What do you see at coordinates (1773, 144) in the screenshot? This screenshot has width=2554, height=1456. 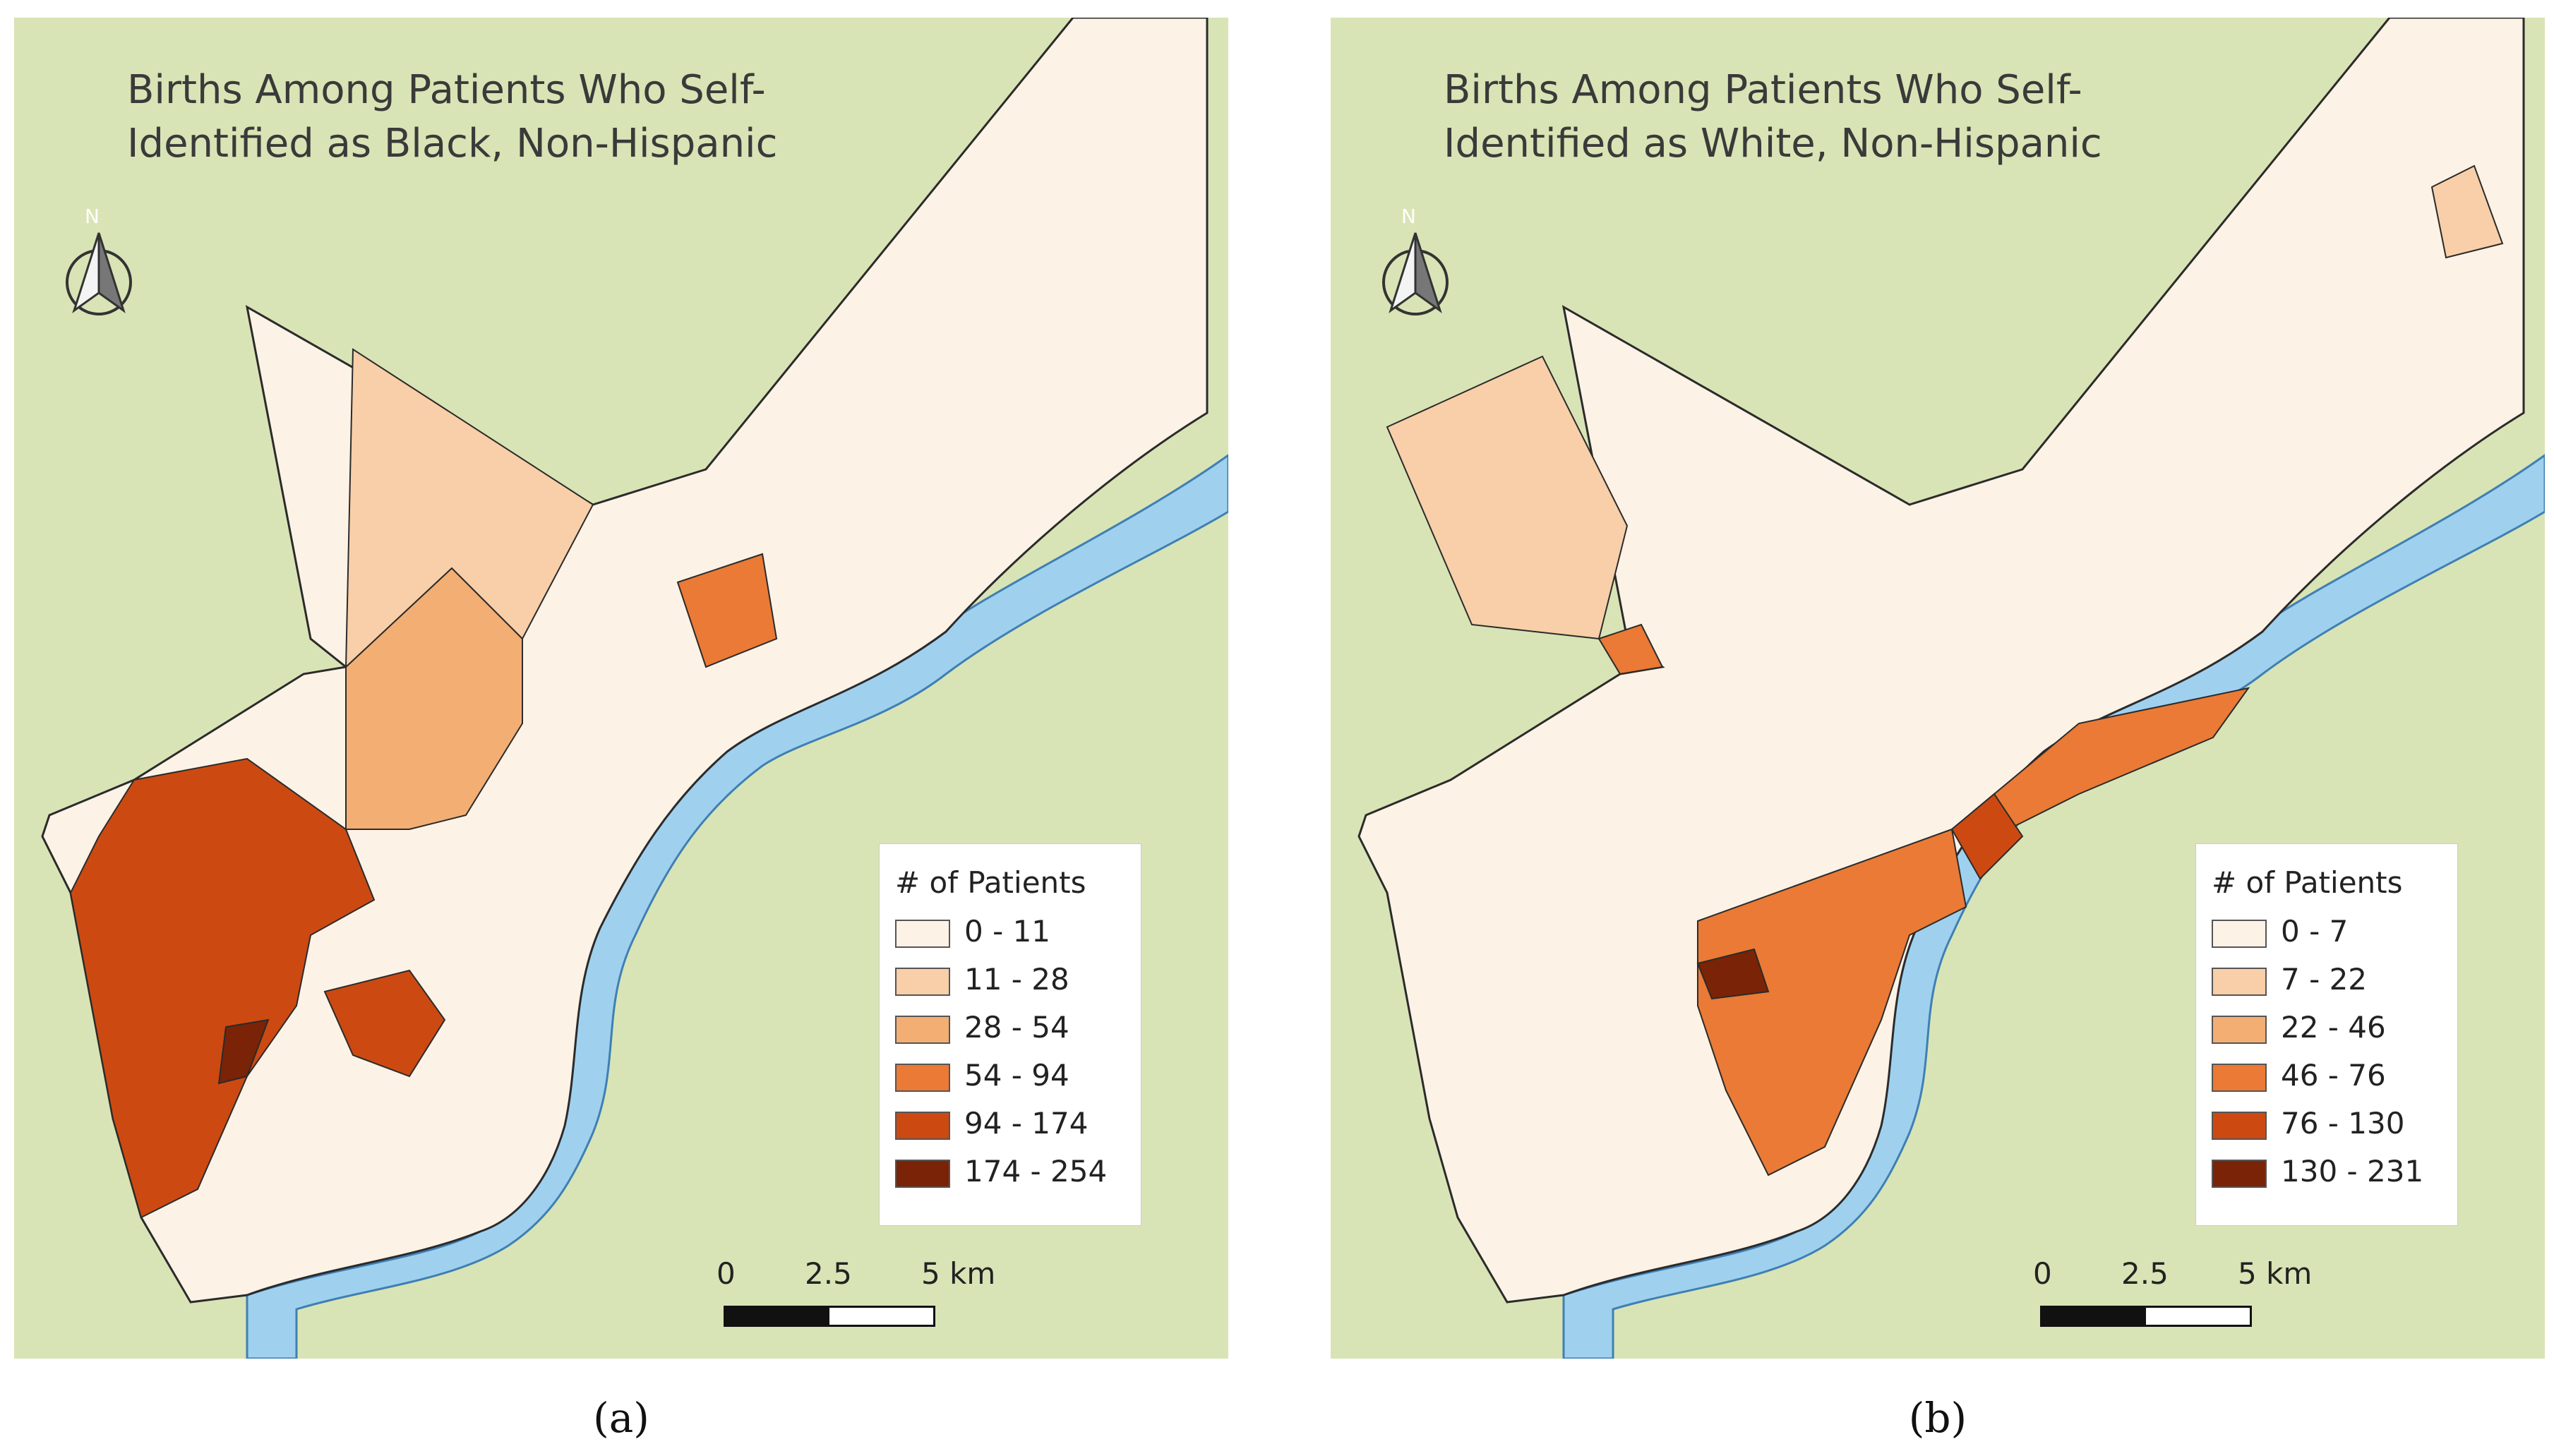 I see `map-title-line-2: Identified as White, Non-Hispanic` at bounding box center [1773, 144].